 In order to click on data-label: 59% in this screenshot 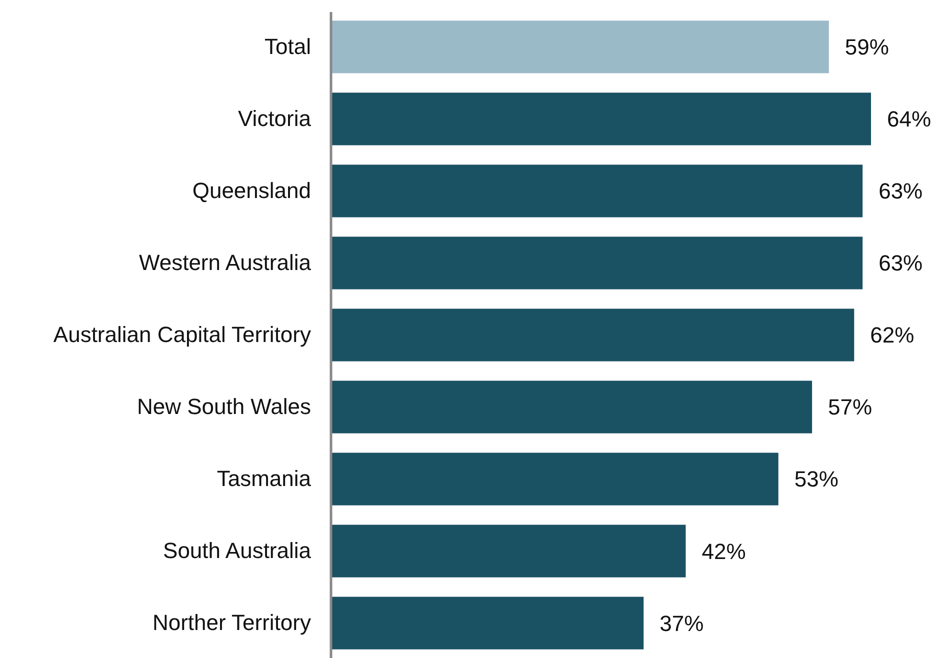, I will do `click(866, 47)`.